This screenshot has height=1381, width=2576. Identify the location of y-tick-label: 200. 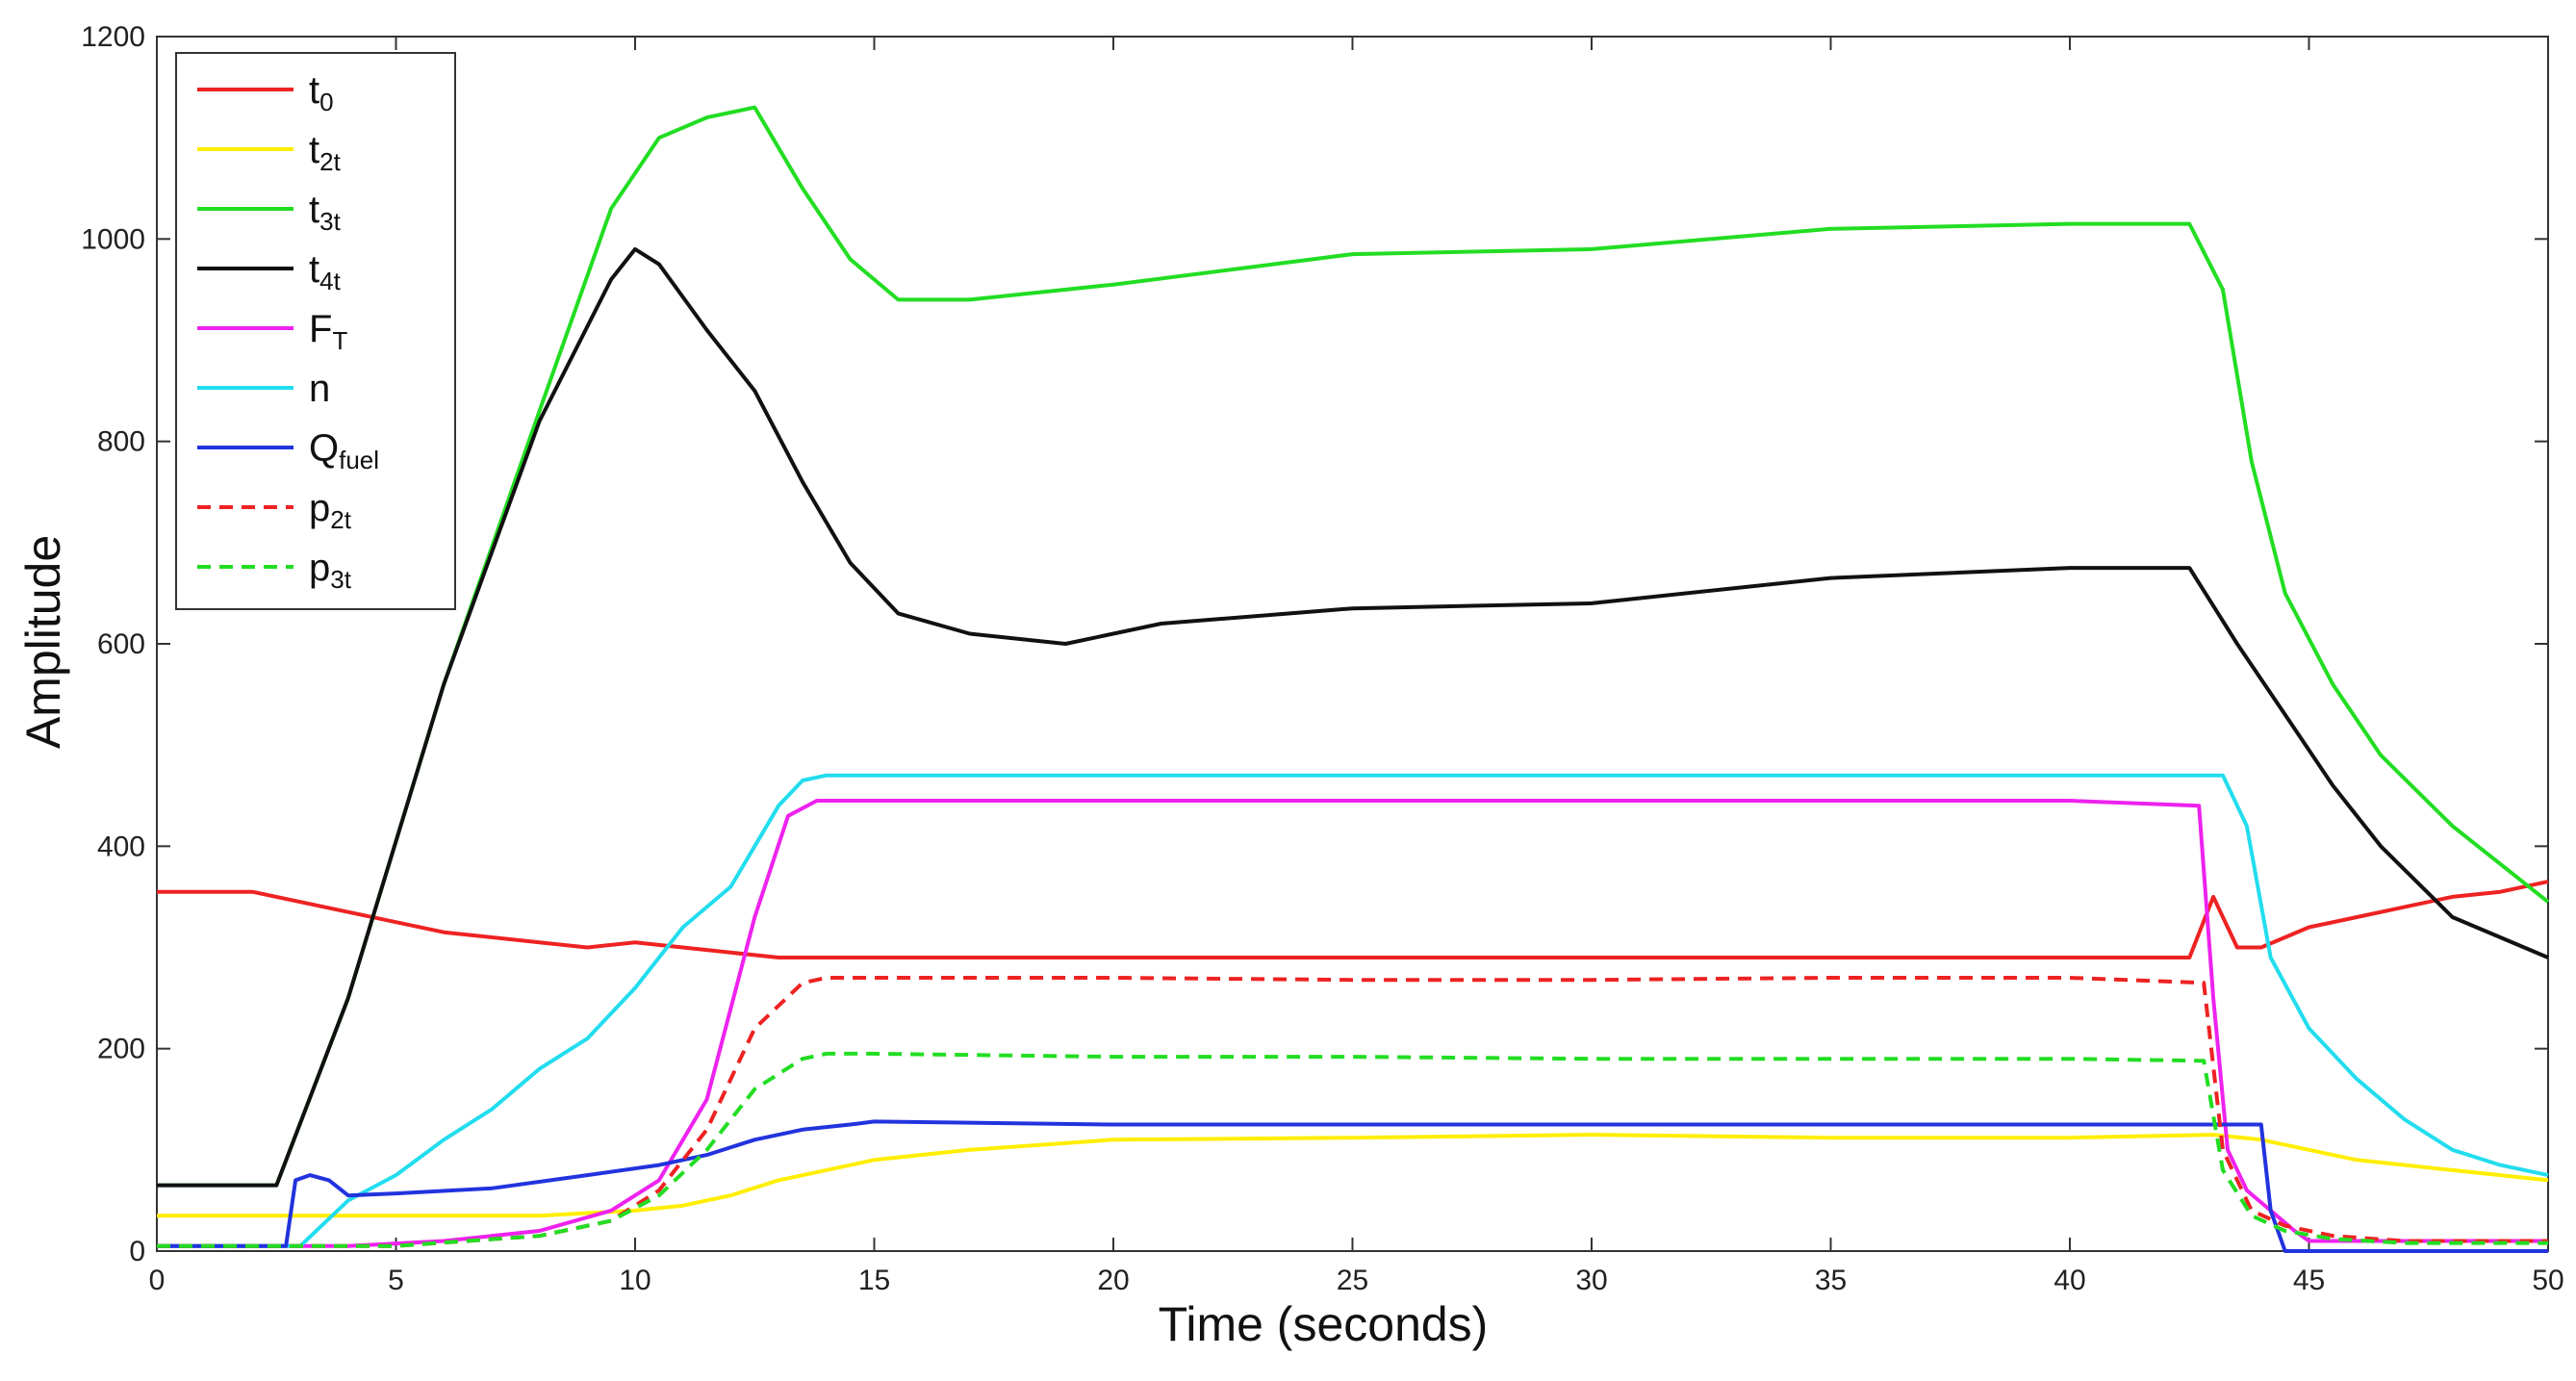
(121, 1049).